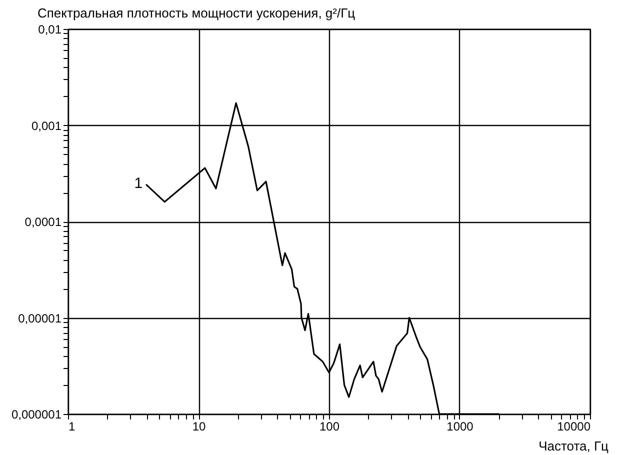 The image size is (618, 455). What do you see at coordinates (574, 427) in the screenshot?
I see `x-tick-label: 10000` at bounding box center [574, 427].